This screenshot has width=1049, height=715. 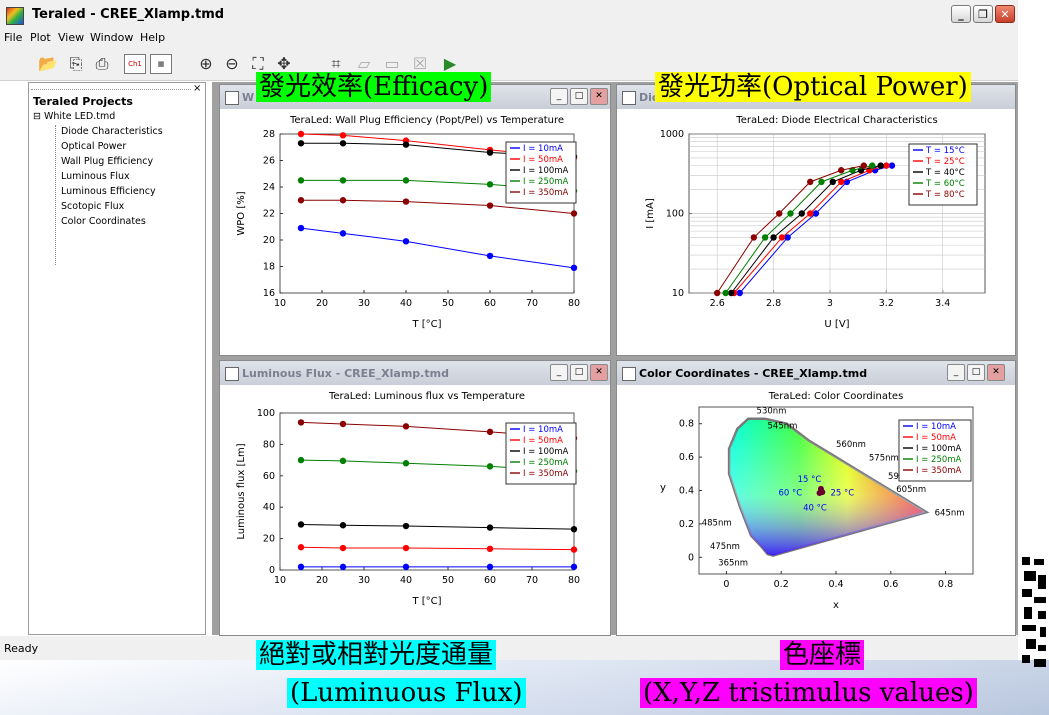 I want to click on chart-line-icon: ▭, so click(x=392, y=63).